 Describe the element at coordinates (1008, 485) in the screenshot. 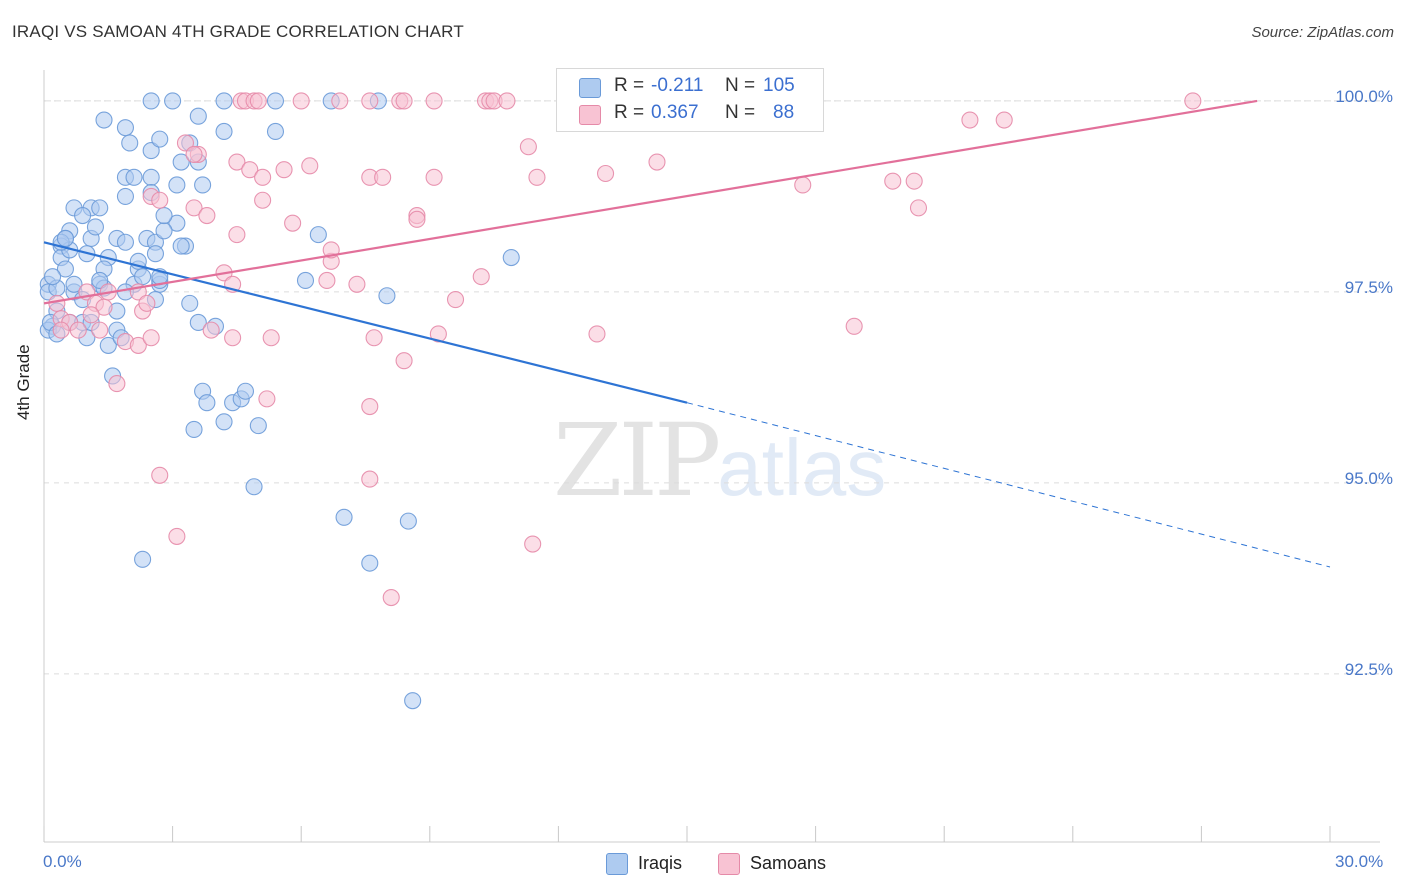

I see `iraqis-trend-extension` at that location.